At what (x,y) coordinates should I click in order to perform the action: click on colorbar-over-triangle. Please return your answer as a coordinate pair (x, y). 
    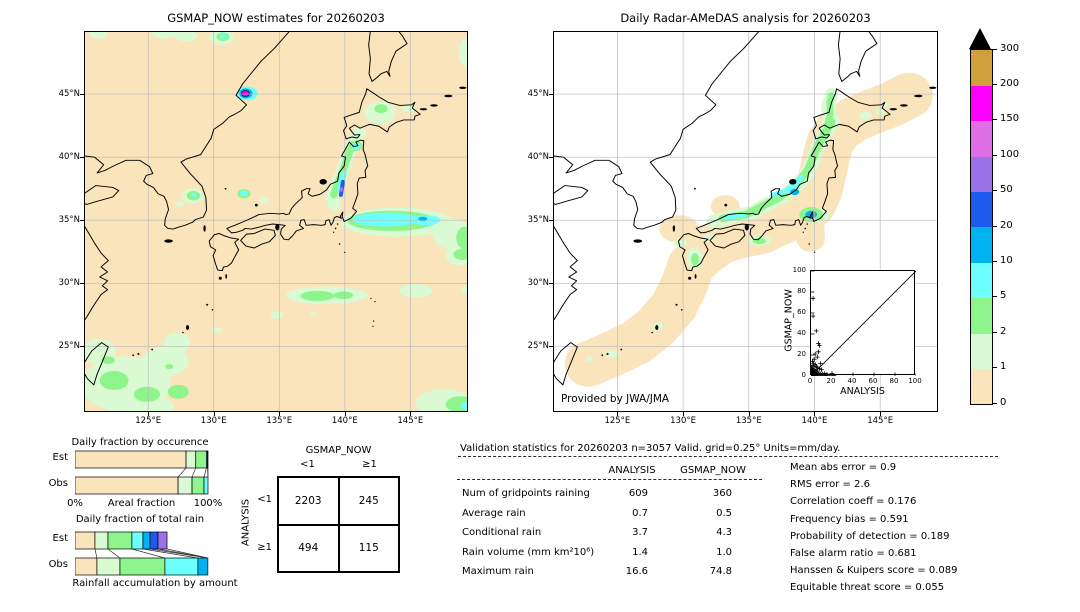
    Looking at the image, I should click on (980, 38).